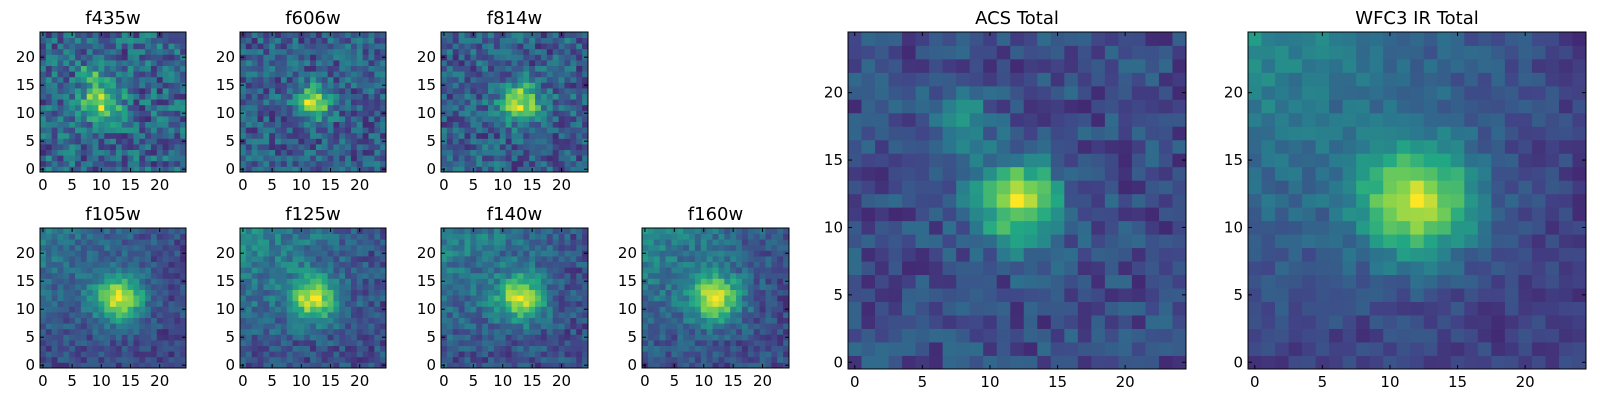 This screenshot has height=400, width=1600. What do you see at coordinates (225, 281) in the screenshot?
I see `y-tick-label: 15` at bounding box center [225, 281].